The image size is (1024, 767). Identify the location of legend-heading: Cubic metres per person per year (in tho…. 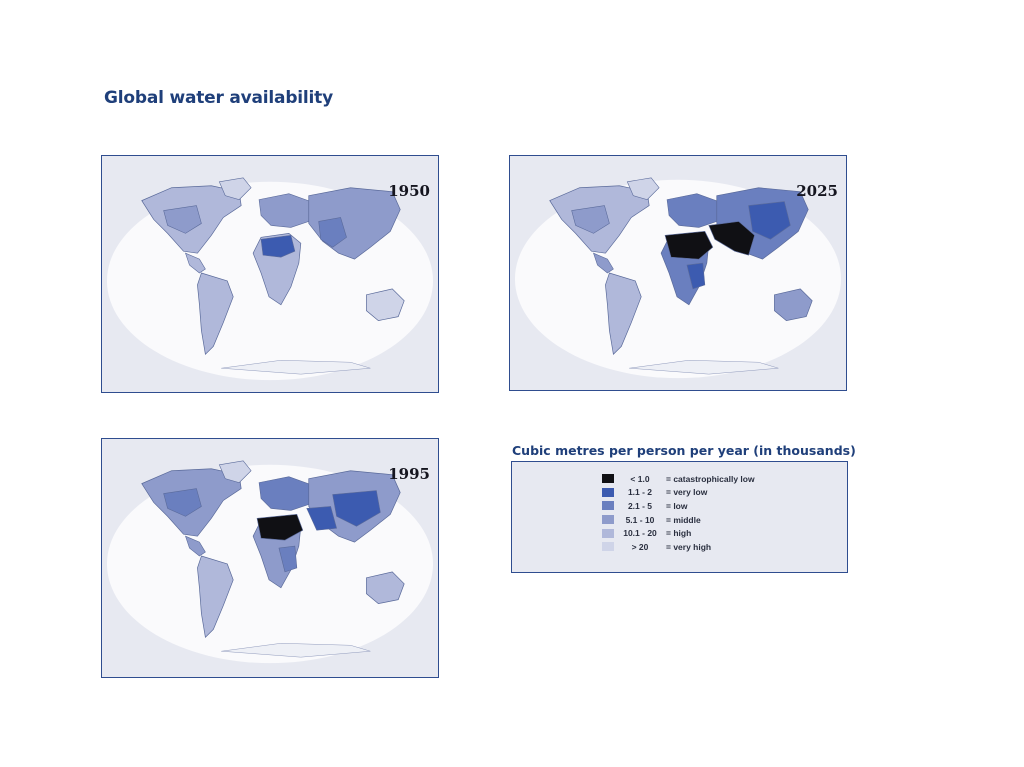
(684, 450).